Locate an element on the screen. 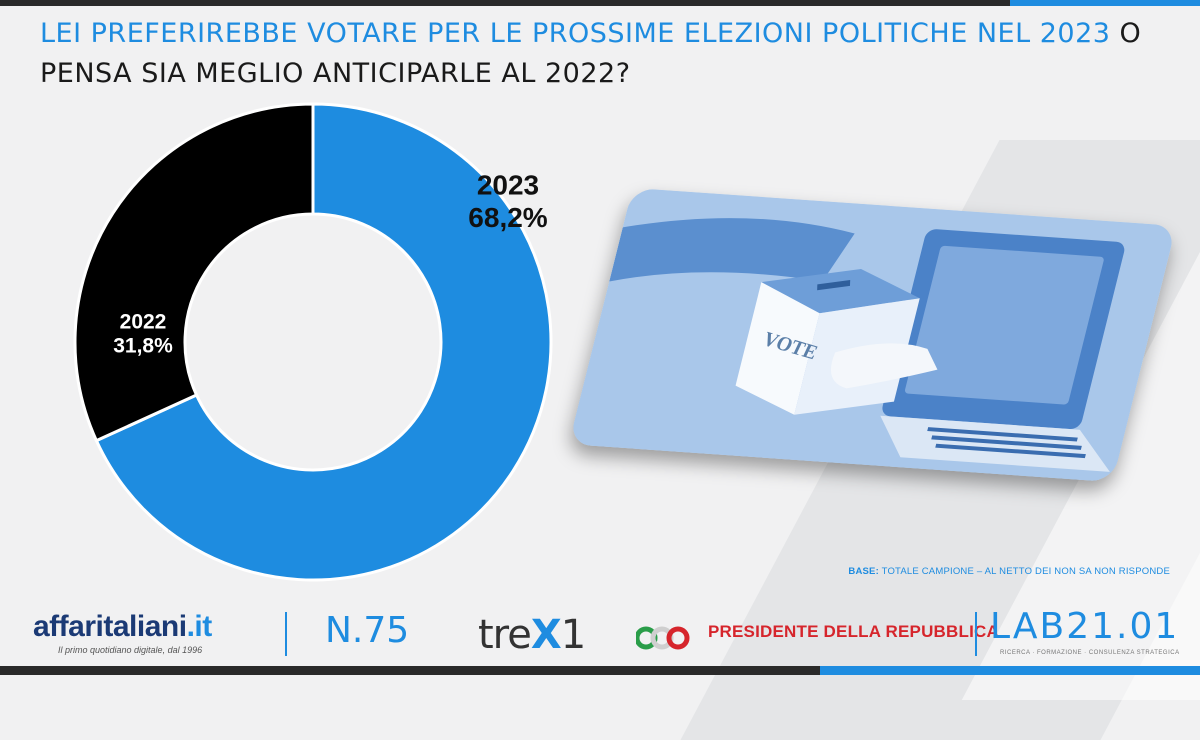 Image resolution: width=1200 pixels, height=740 pixels. trex-logo: treX1 is located at coordinates (585, 634).